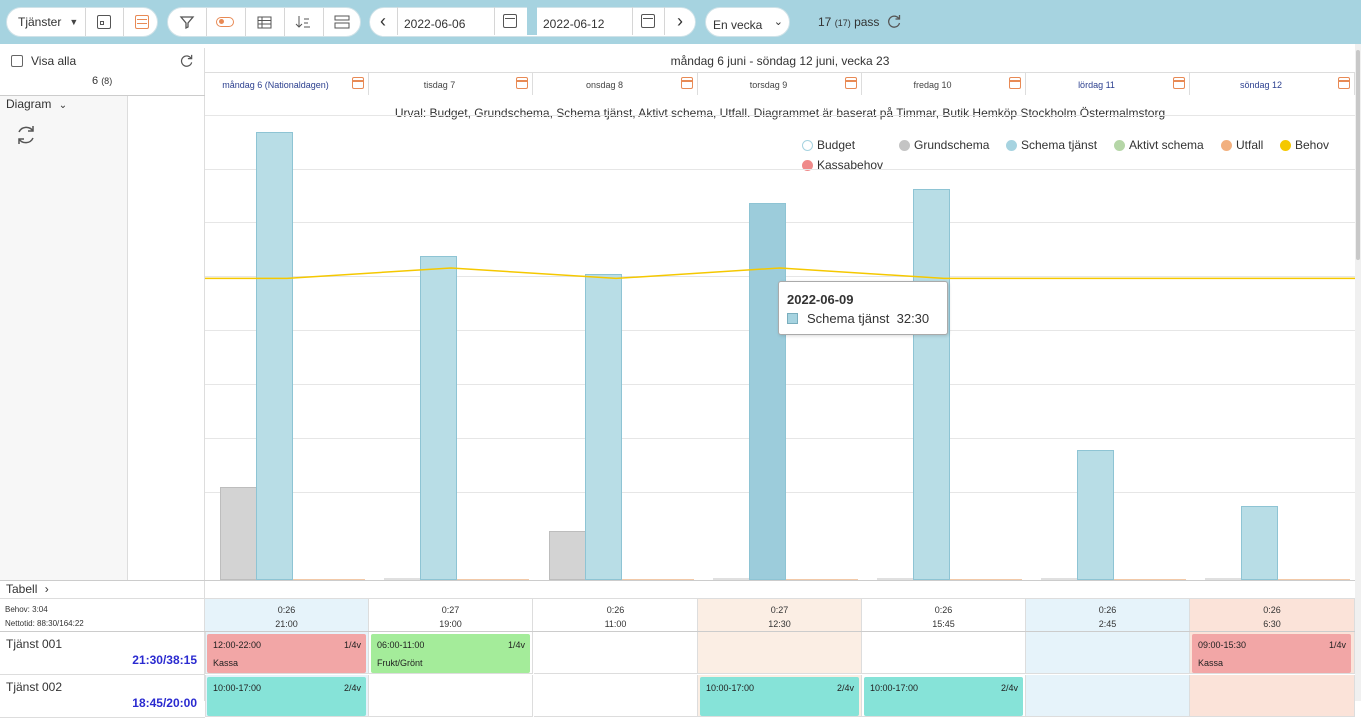 The image size is (1361, 718). I want to click on shift-block: 06:00-11:00 1/4v Frukt/Grönt, so click(450, 653).